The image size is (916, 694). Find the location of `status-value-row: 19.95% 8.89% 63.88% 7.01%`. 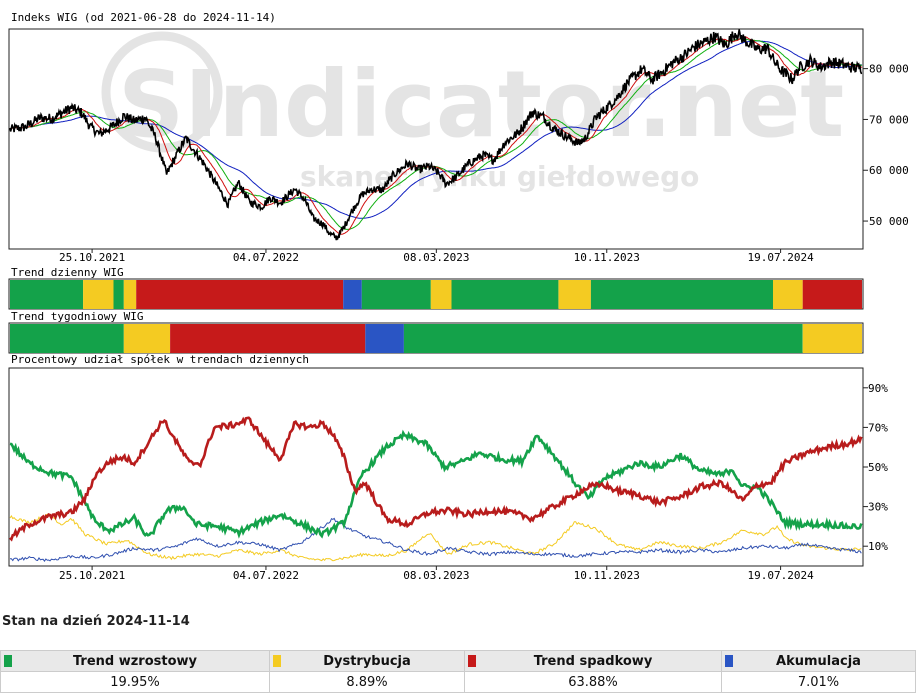

status-value-row: 19.95% 8.89% 63.88% 7.01% is located at coordinates (458, 682).